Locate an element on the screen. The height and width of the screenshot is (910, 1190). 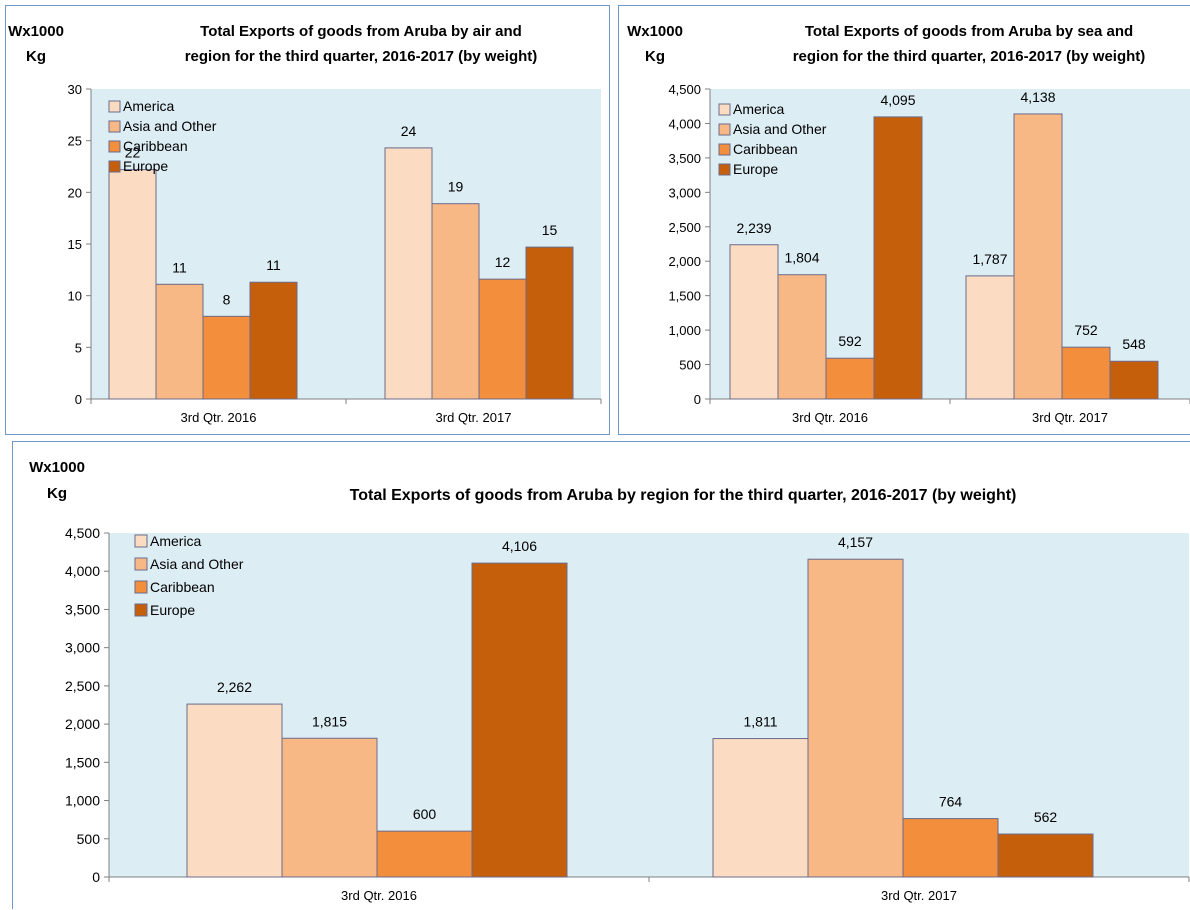
y-tick-label: 20 is located at coordinates (75, 192).